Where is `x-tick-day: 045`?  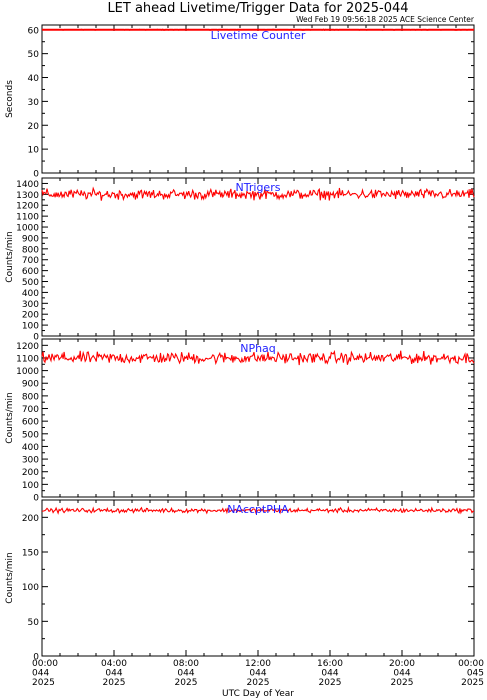 x-tick-day: 045 is located at coordinates (475, 674).